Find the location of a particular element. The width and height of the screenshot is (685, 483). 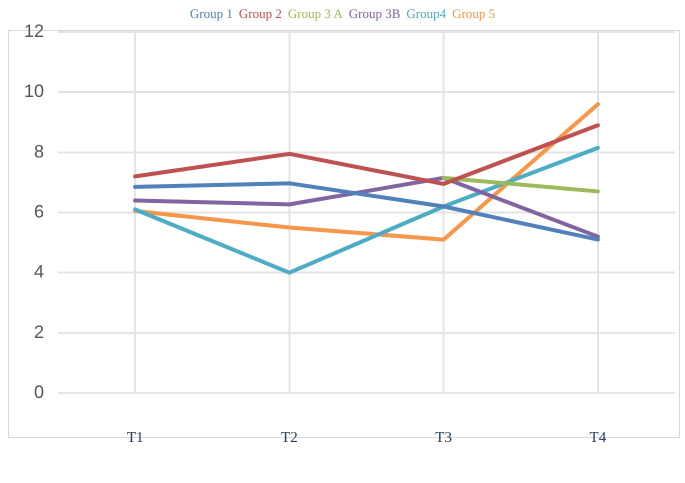

text: Group4 is located at coordinates (426, 14).